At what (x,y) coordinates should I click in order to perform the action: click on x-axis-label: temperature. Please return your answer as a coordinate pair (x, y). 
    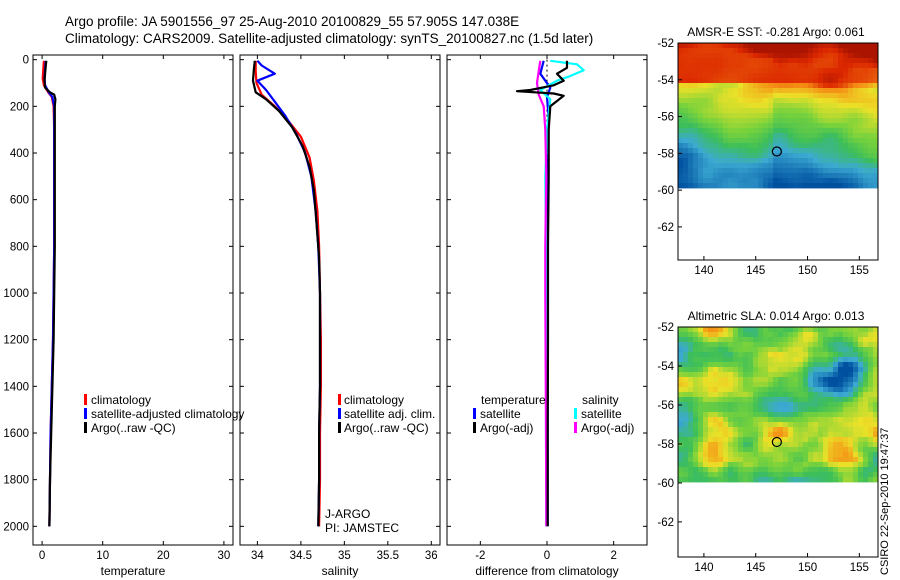
    Looking at the image, I should click on (133, 571).